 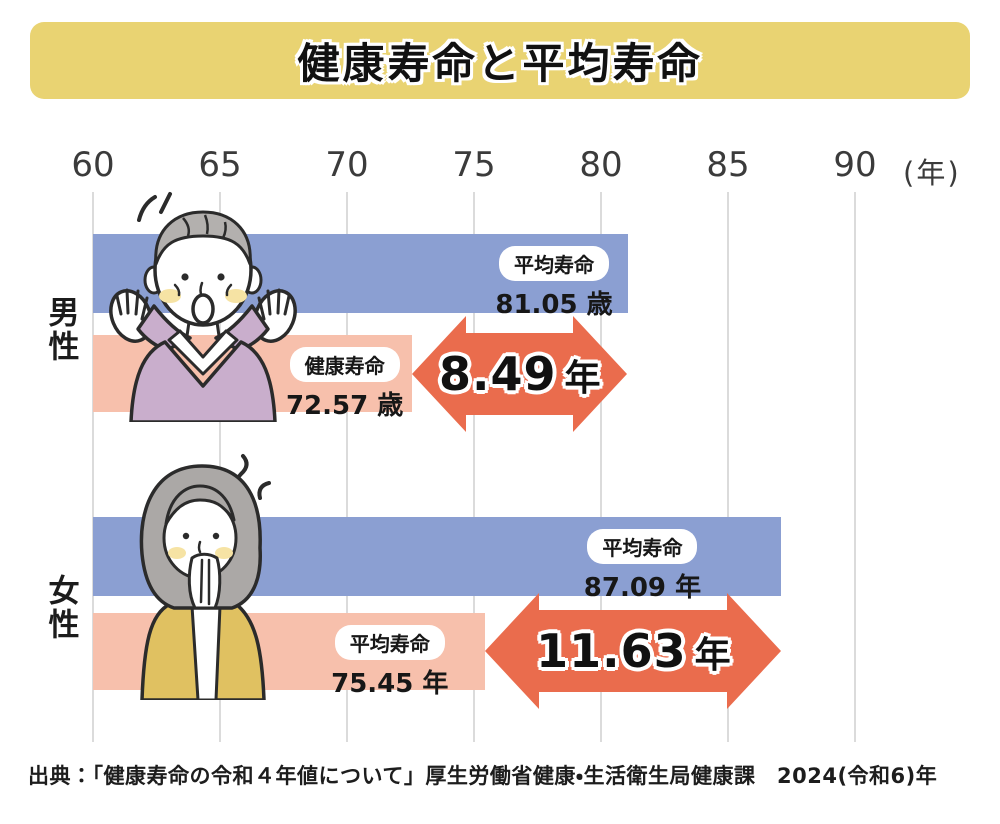 I want to click on axis-tick-label: 75, so click(x=474, y=165).